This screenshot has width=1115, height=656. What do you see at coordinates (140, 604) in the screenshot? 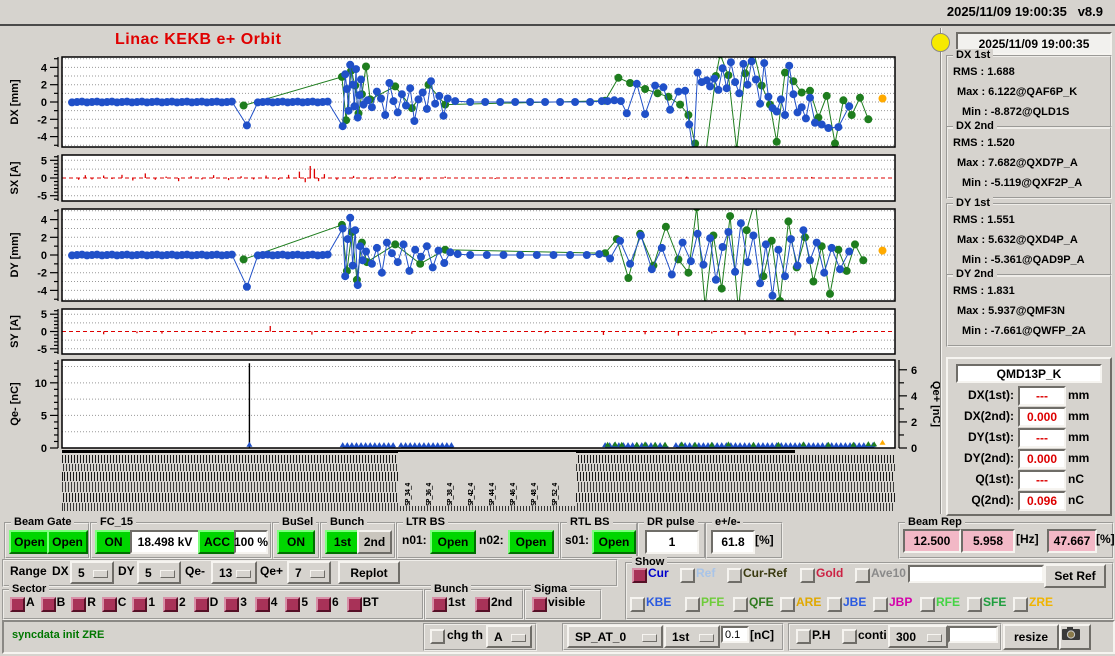
I see `sector-1-checkbox` at bounding box center [140, 604].